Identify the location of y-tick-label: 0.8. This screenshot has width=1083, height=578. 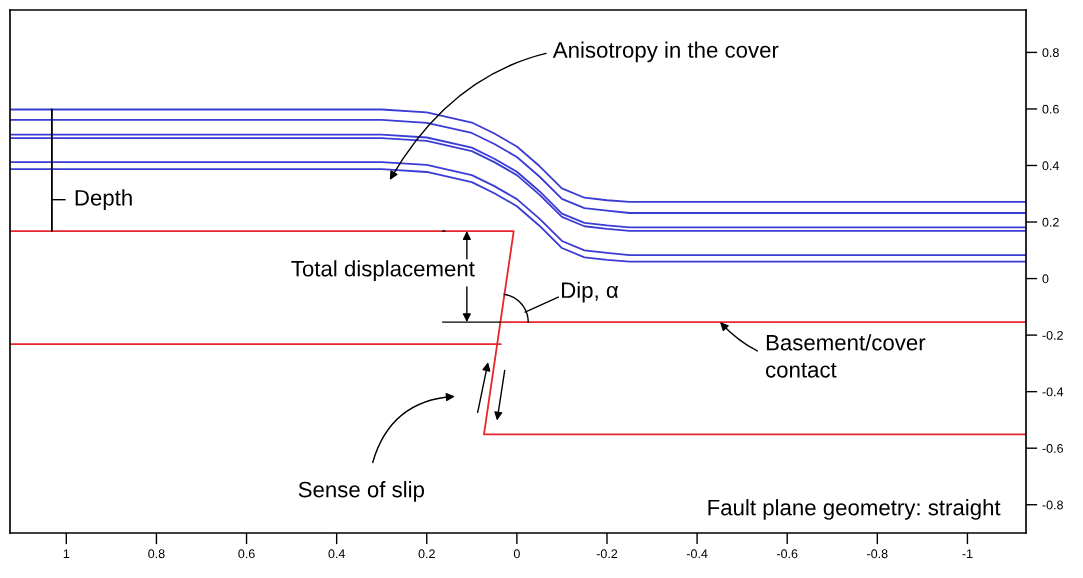
(1050, 53).